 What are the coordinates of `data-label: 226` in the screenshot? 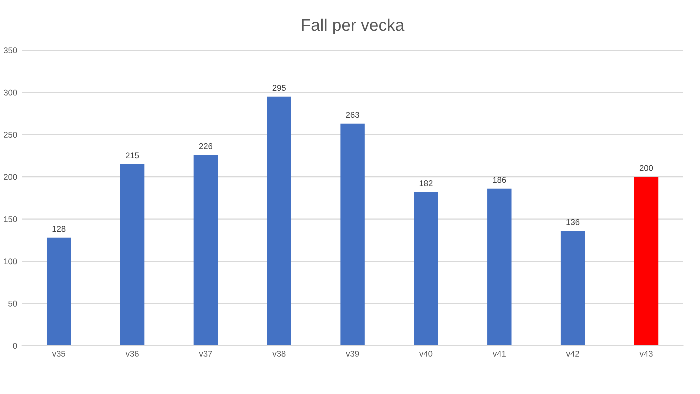 It's located at (206, 146).